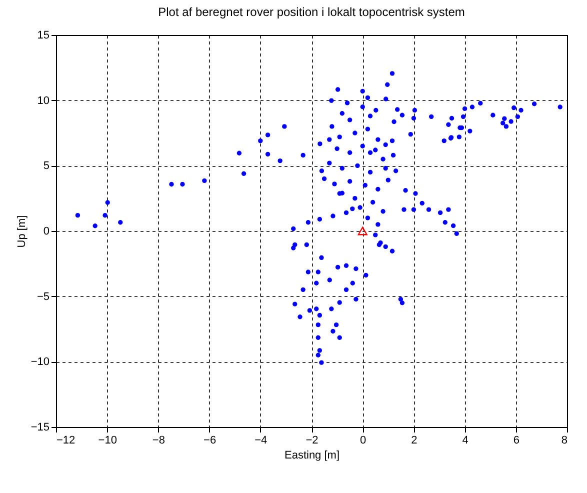  Describe the element at coordinates (312, 440) in the screenshot. I see `x-tick-label: −2` at that location.